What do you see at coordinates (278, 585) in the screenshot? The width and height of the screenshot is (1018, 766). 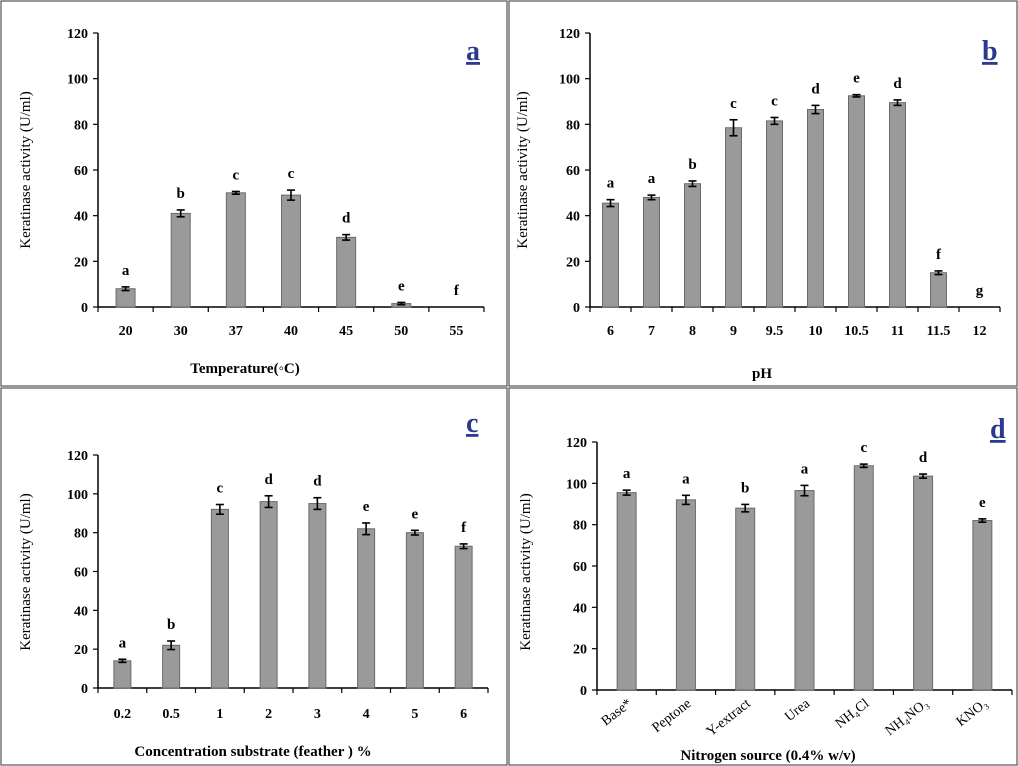 I see `panel-c-plot: 0 20 40 60 80 100 120 a 0.2 b 0.5 c 1 d 2 d 3 e 4 e 5 f 6` at bounding box center [278, 585].